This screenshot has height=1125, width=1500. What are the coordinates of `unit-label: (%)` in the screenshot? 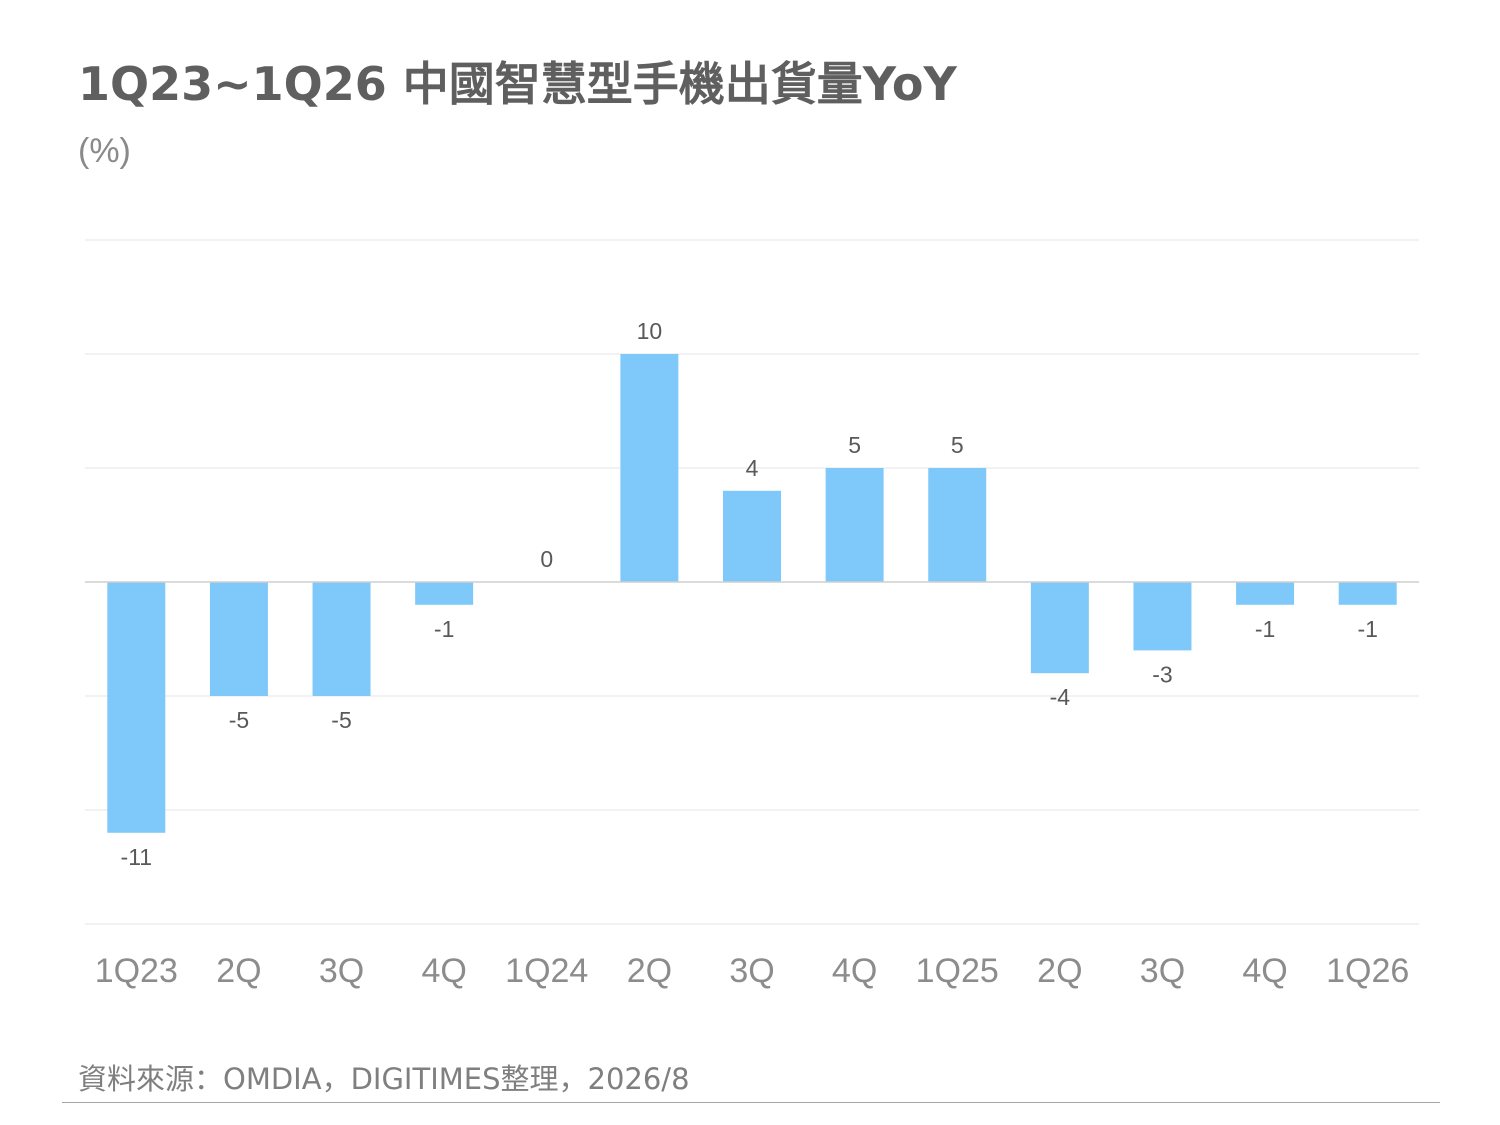 It's located at (104, 151).